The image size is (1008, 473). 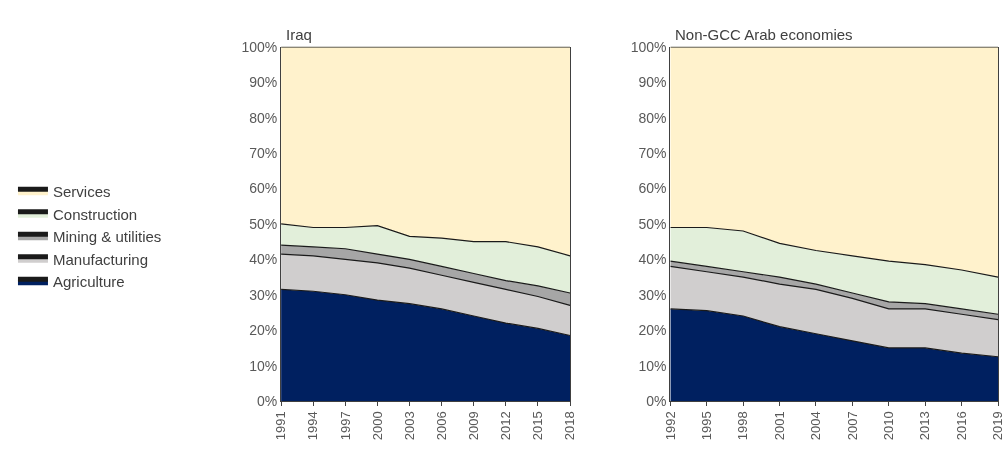 What do you see at coordinates (88, 282) in the screenshot?
I see `legend-label: Agriculture` at bounding box center [88, 282].